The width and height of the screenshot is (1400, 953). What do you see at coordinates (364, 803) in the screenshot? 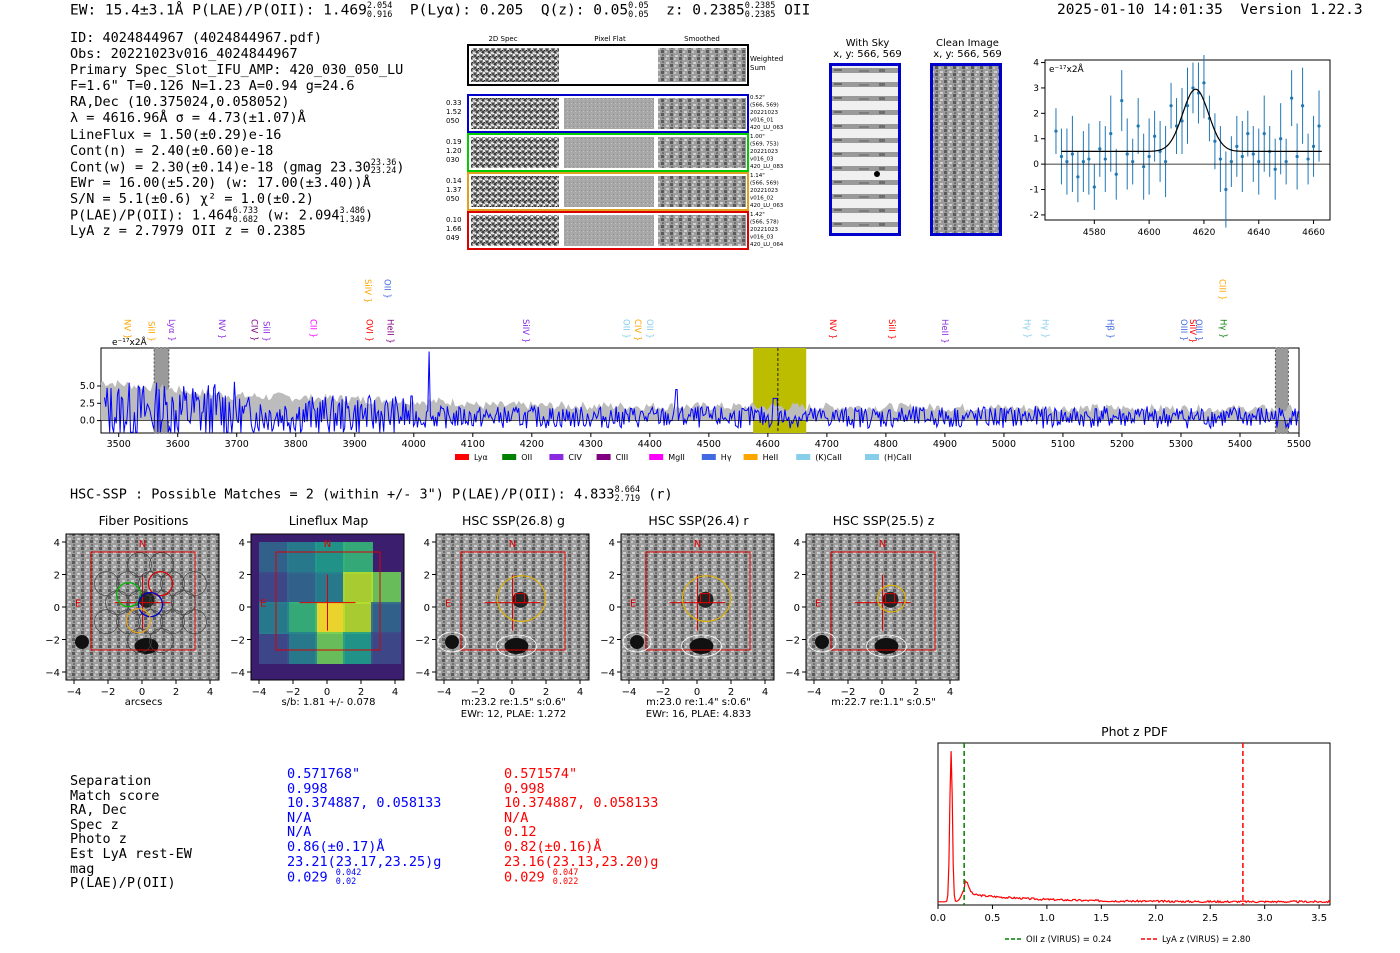
I see `match-blue-value: 10.374887, 0.058133` at bounding box center [364, 803].